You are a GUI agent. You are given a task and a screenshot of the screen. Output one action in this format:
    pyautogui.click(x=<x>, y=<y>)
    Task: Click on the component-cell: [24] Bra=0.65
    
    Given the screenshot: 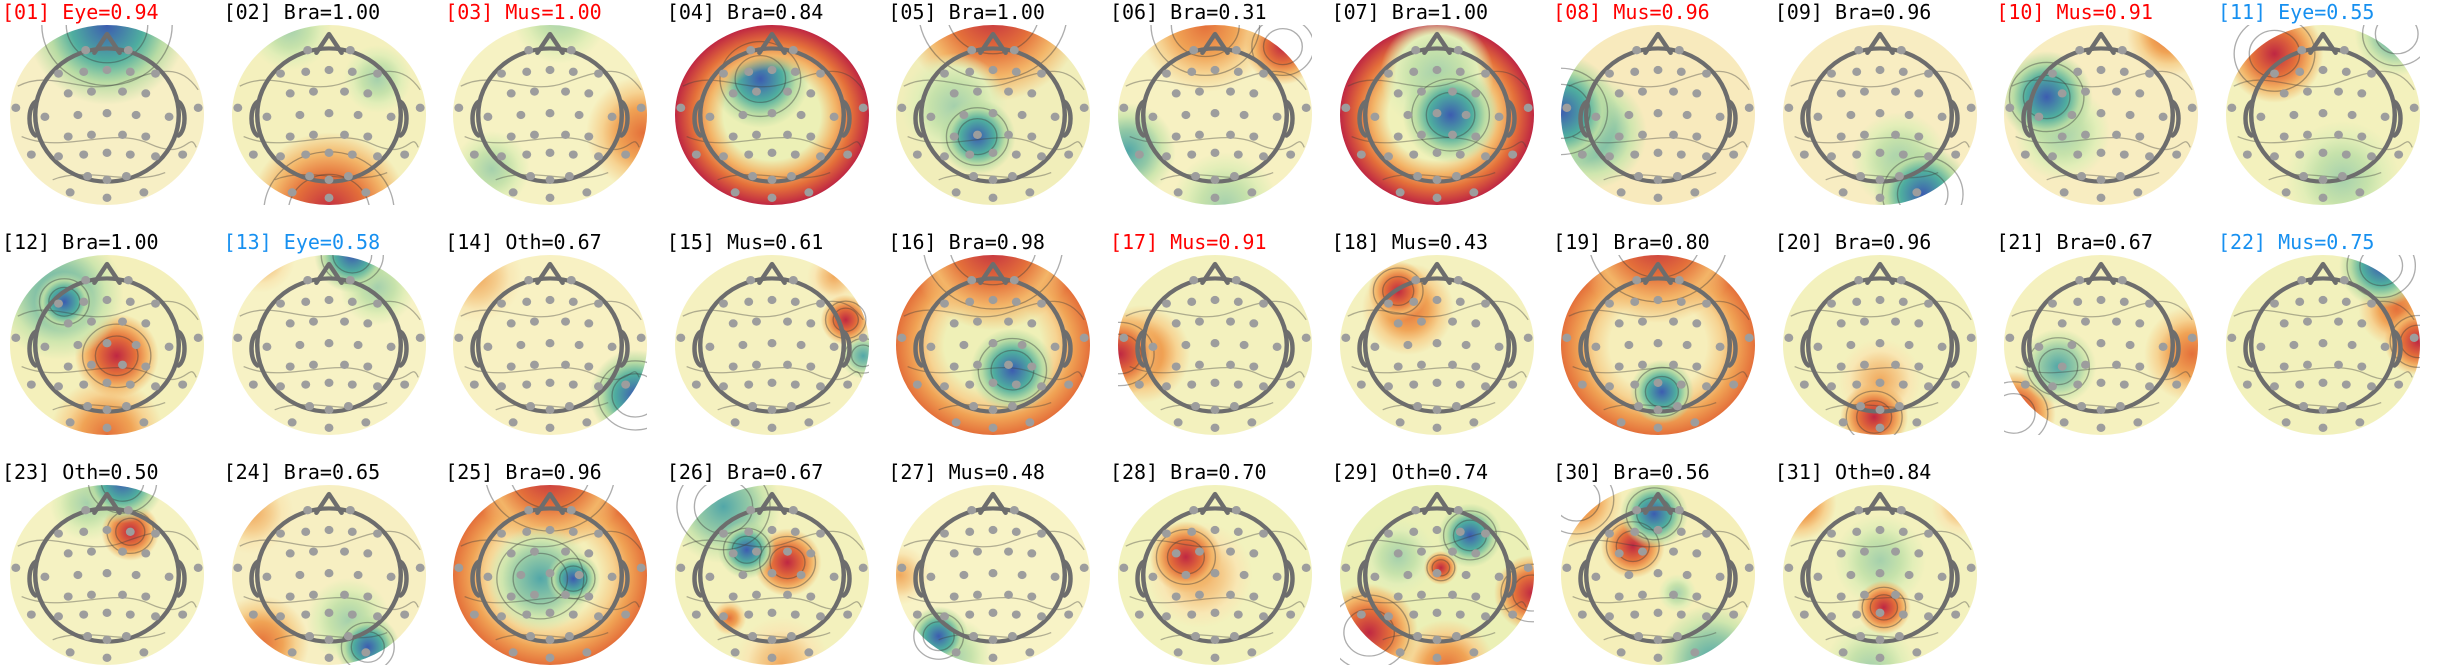 What is the action you would take?
    pyautogui.click(x=333, y=563)
    